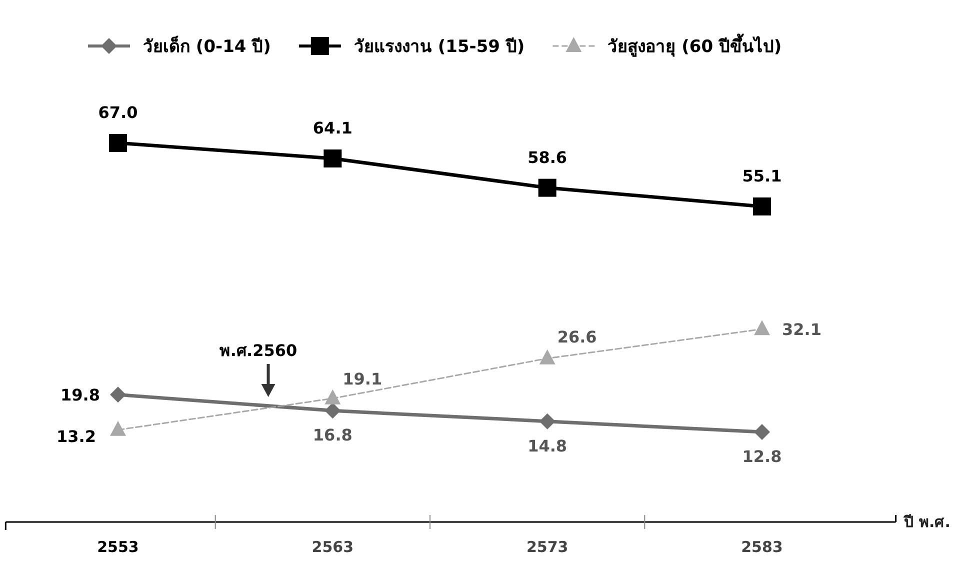 This screenshot has height=563, width=966. I want to click on x-tick-label: 2573, so click(547, 547).